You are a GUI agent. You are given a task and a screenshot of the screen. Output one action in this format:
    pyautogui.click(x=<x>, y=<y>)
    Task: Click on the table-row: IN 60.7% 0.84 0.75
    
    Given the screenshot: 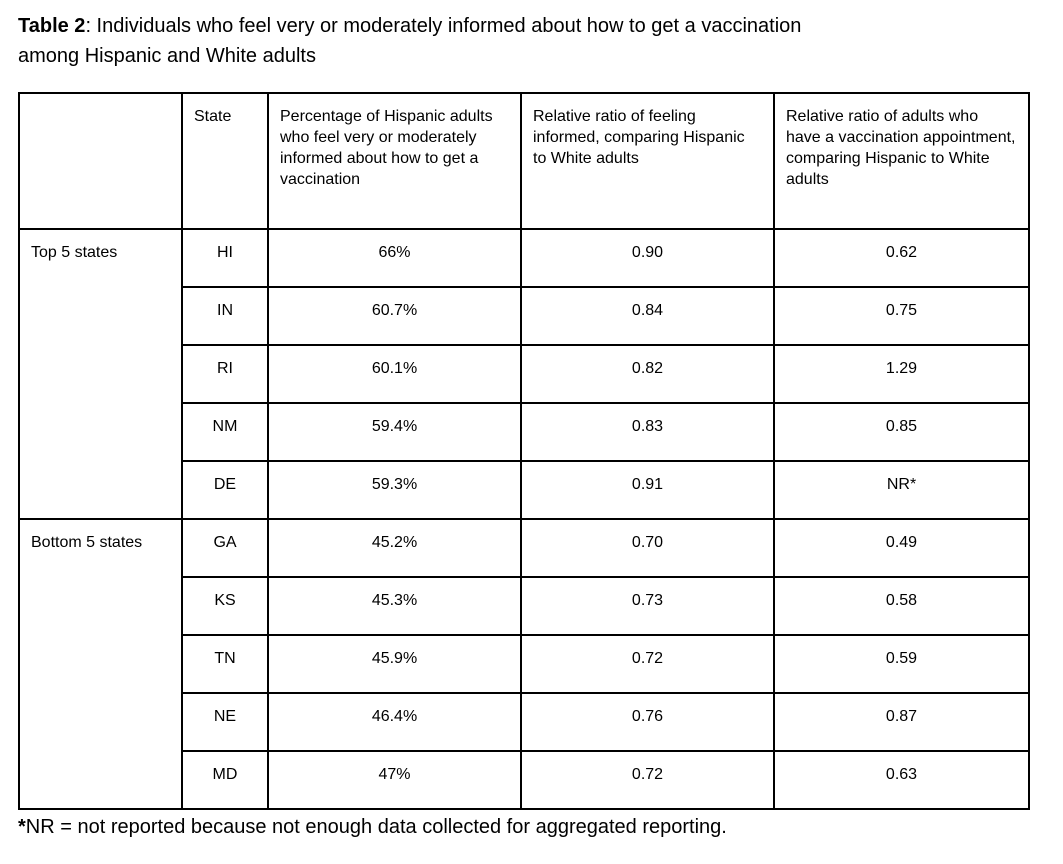 What is the action you would take?
    pyautogui.click(x=524, y=316)
    